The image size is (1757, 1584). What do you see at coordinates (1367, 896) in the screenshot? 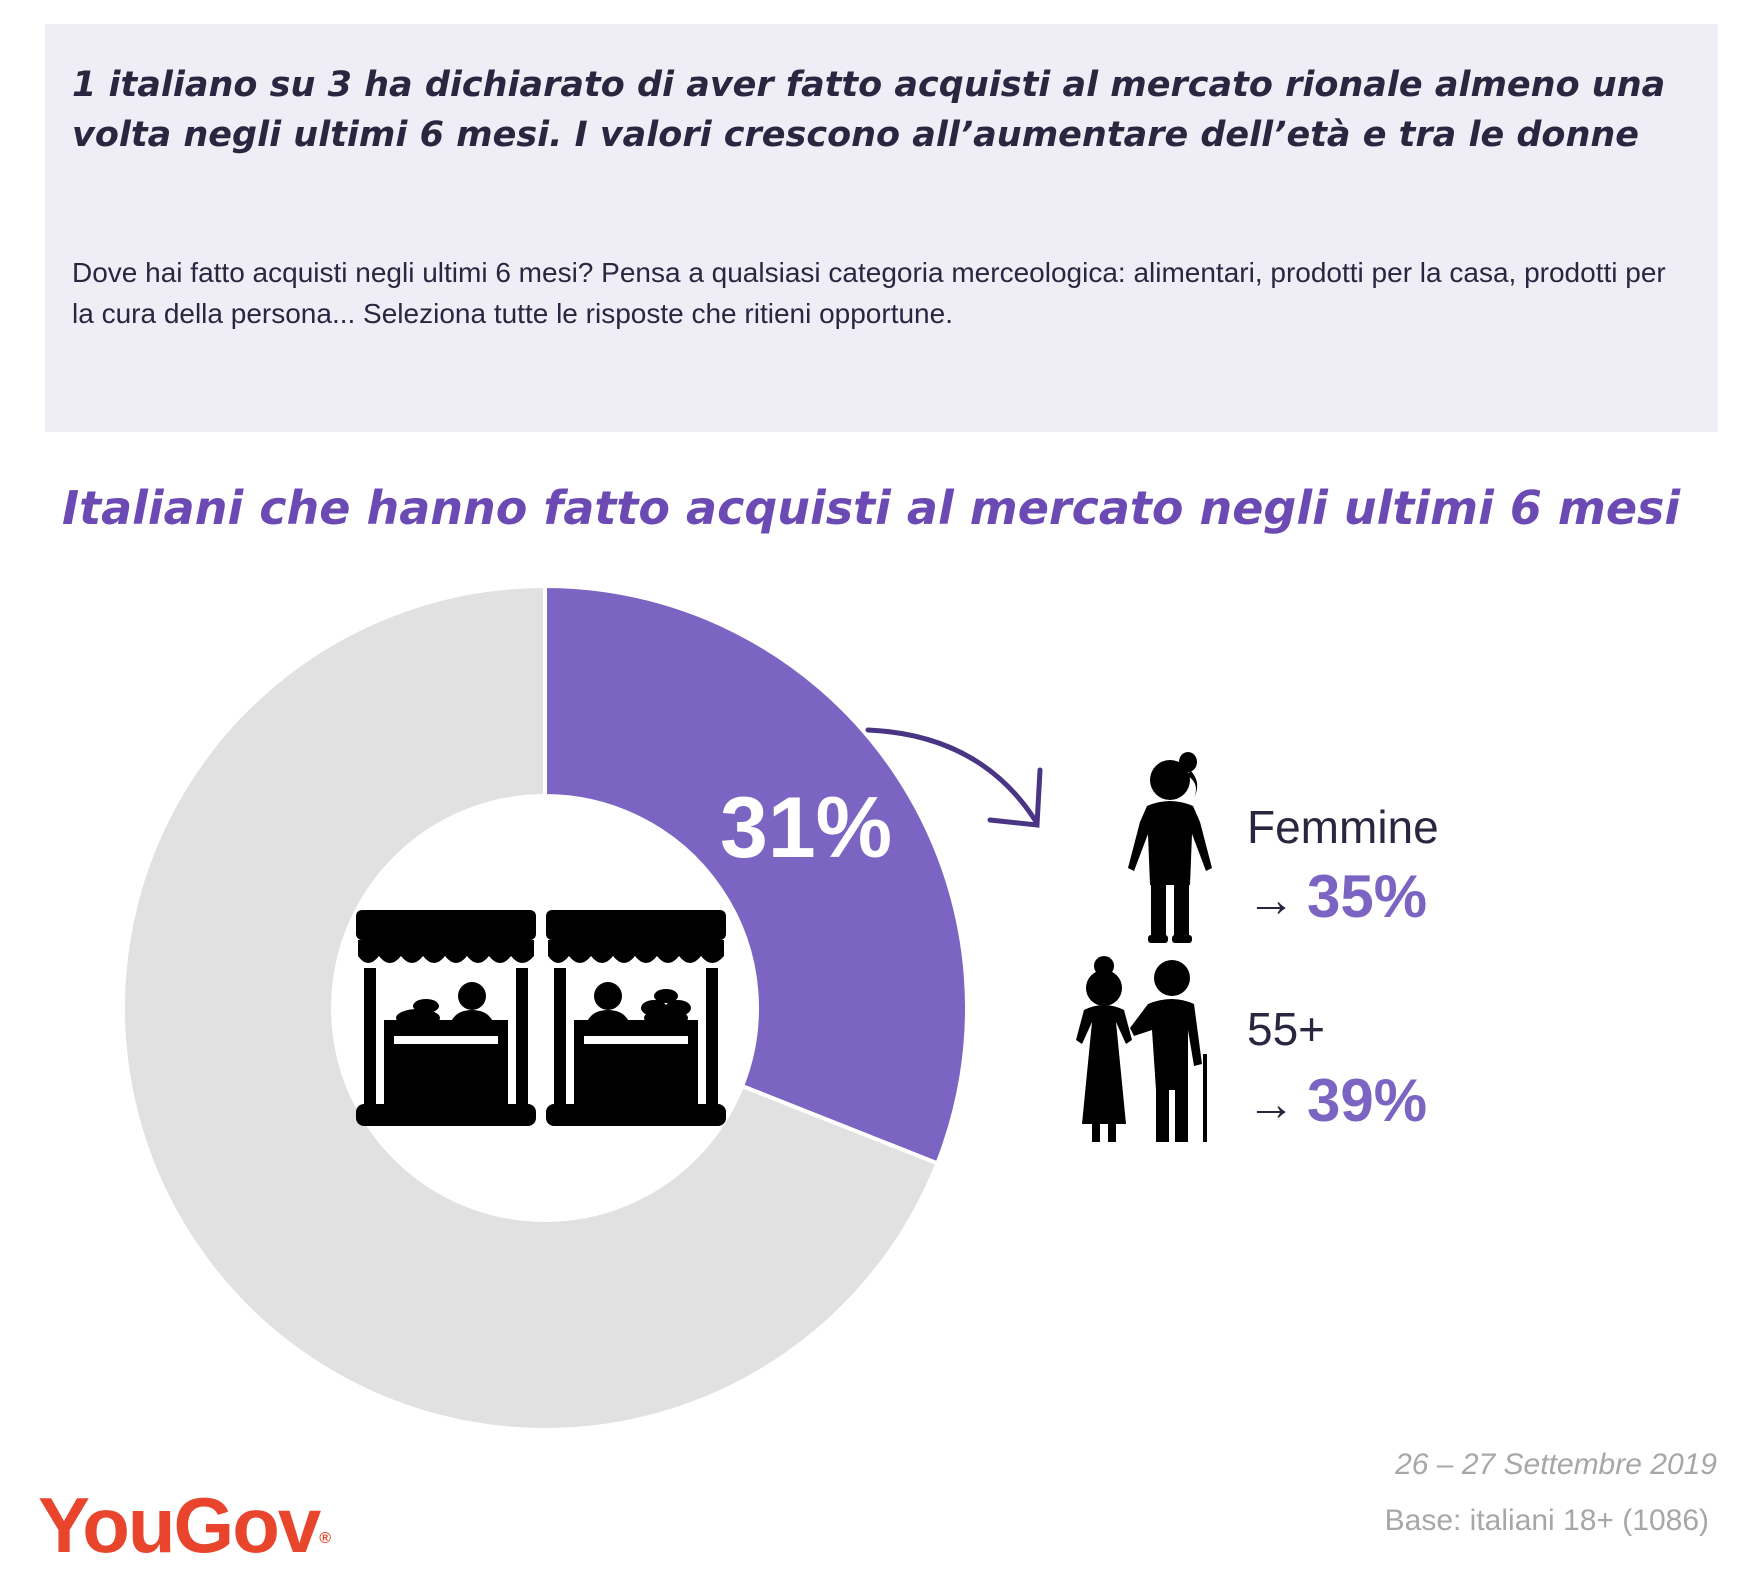
I see `breakdown-percent: 35%` at bounding box center [1367, 896].